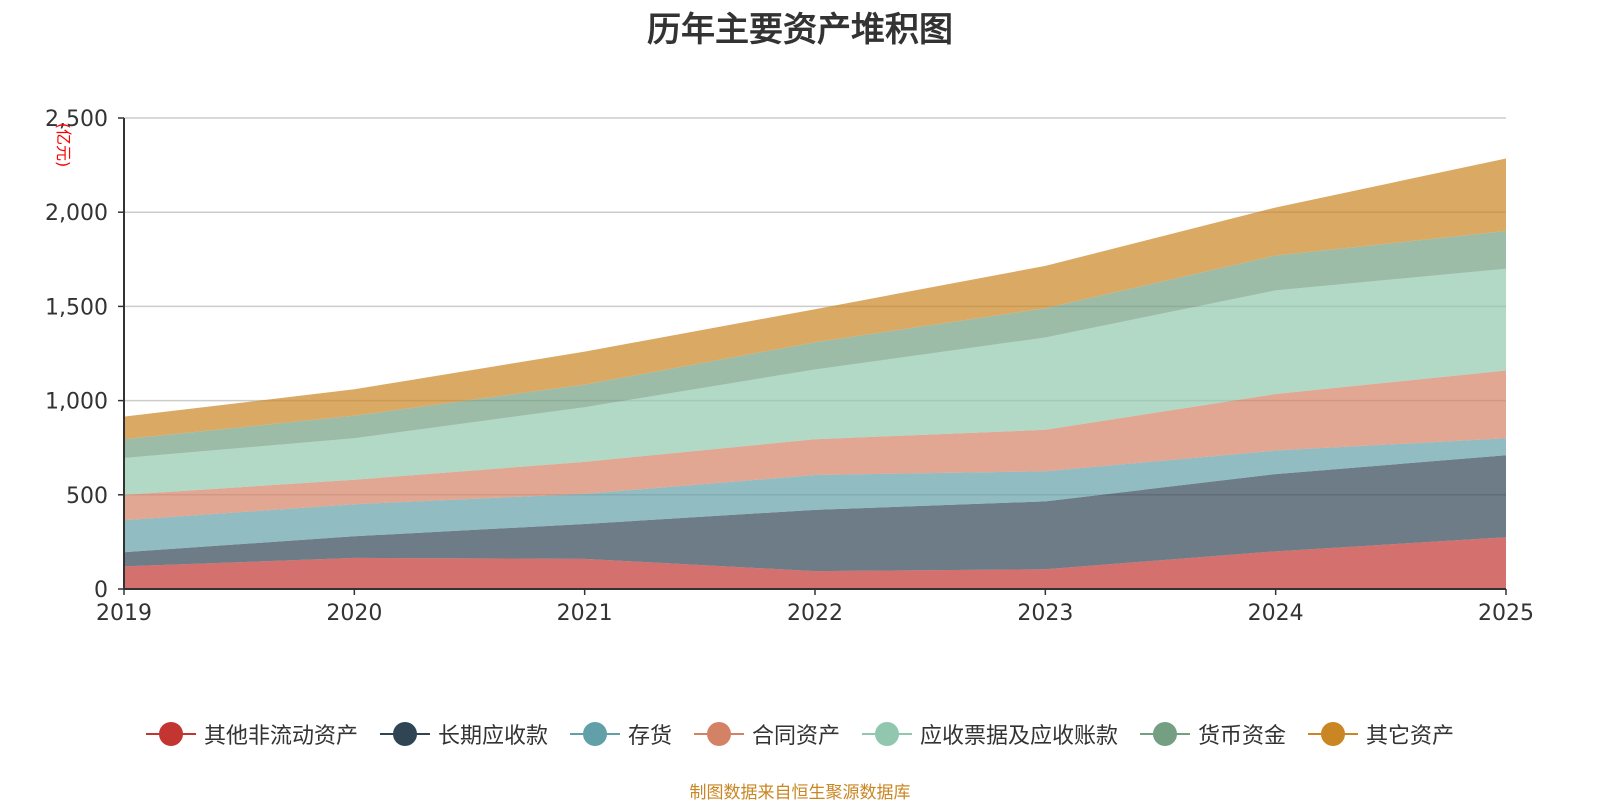 The height and width of the screenshot is (803, 1600). Describe the element at coordinates (76, 402) in the screenshot. I see `y-tick-label: 1,000` at that location.